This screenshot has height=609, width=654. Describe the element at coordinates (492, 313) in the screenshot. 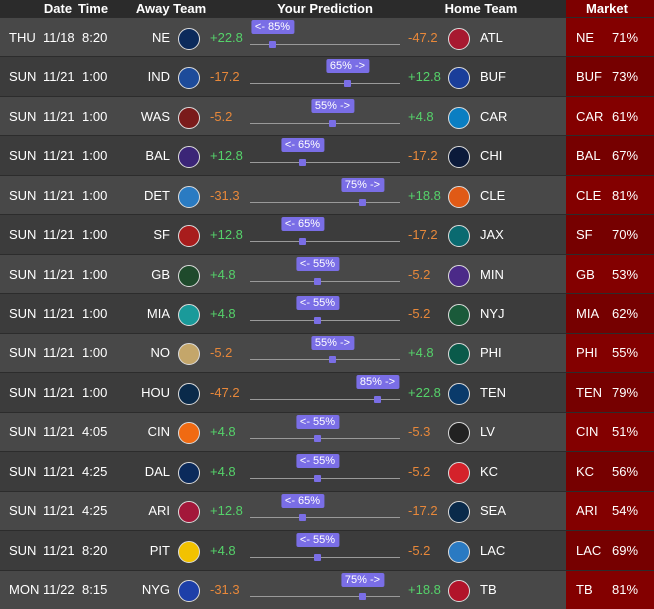

I see `home-team: NYJ` at that location.